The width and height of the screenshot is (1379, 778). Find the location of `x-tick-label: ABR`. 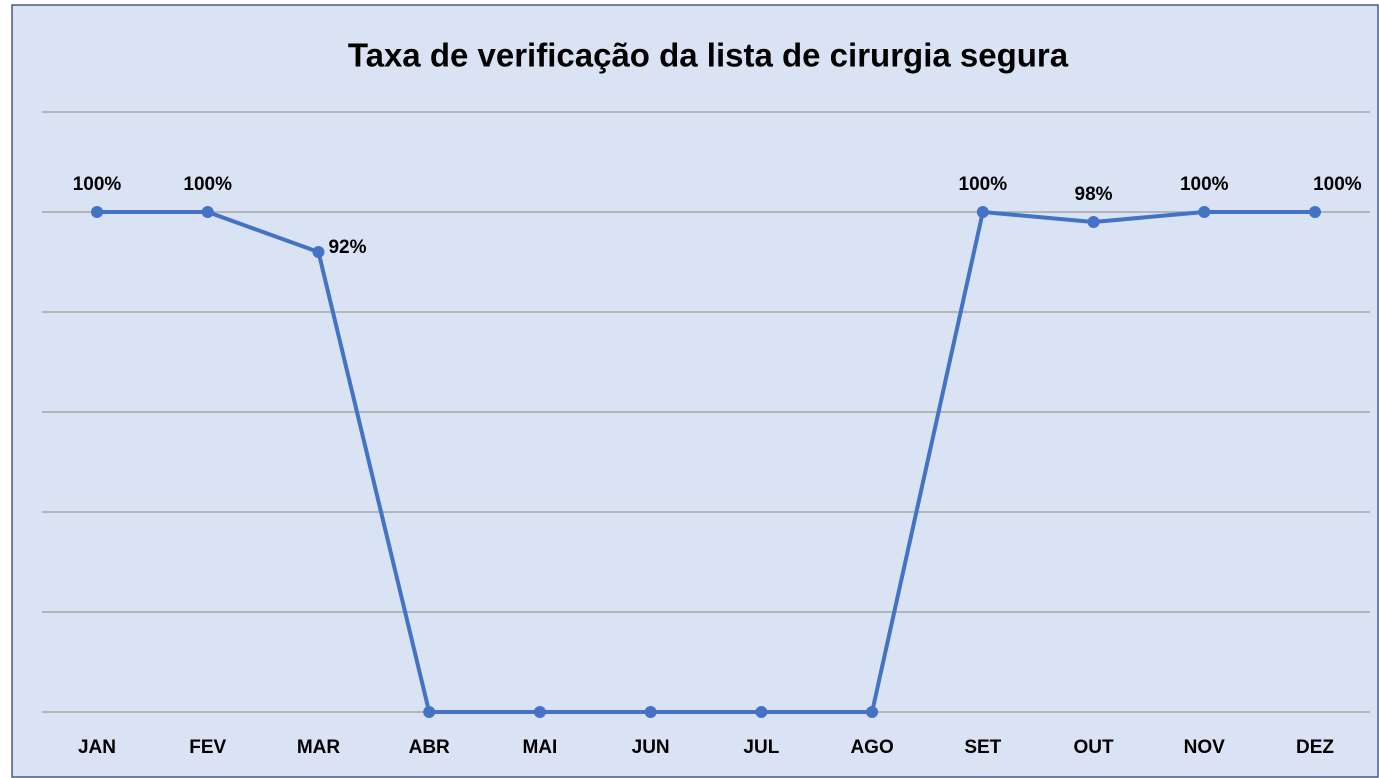

x-tick-label: ABR is located at coordinates (429, 747).